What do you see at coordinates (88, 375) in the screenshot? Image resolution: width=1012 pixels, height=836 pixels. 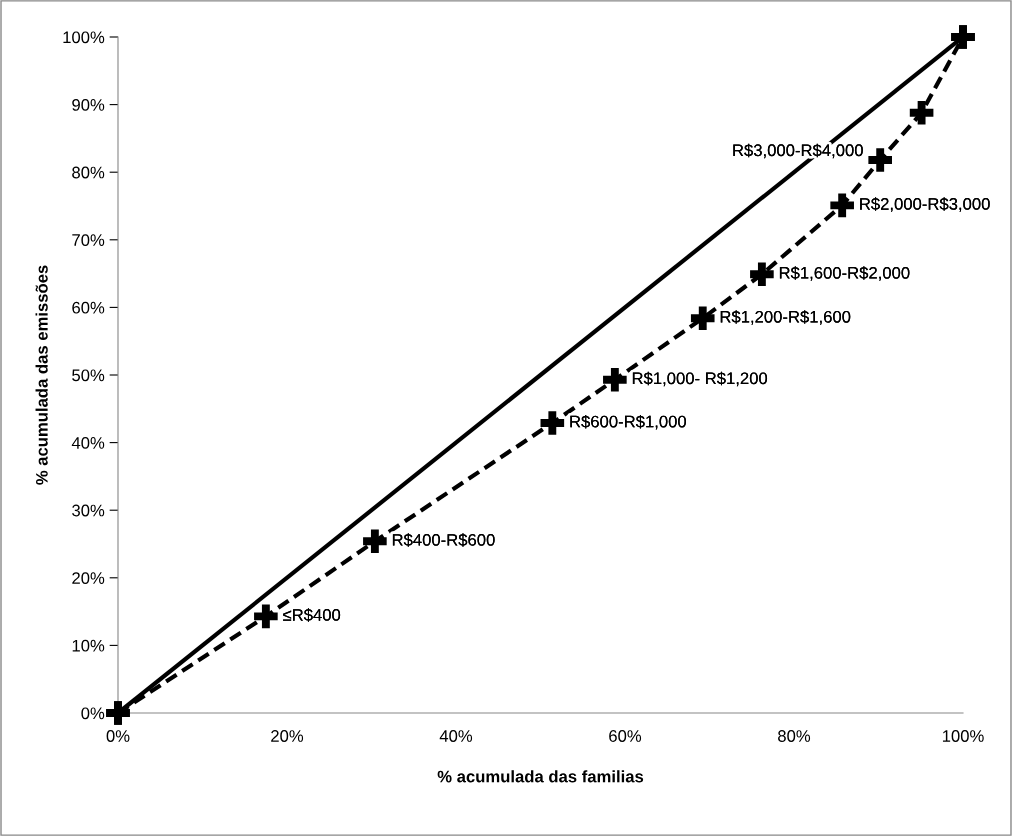 I see `y-tick-label: 50%` at bounding box center [88, 375].